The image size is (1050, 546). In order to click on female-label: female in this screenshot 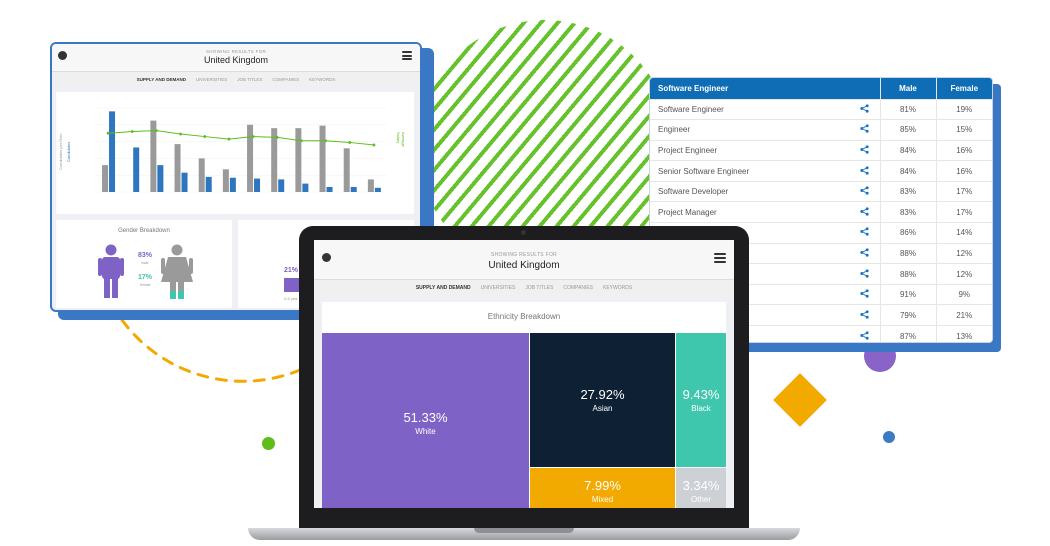, I will do `click(145, 285)`.